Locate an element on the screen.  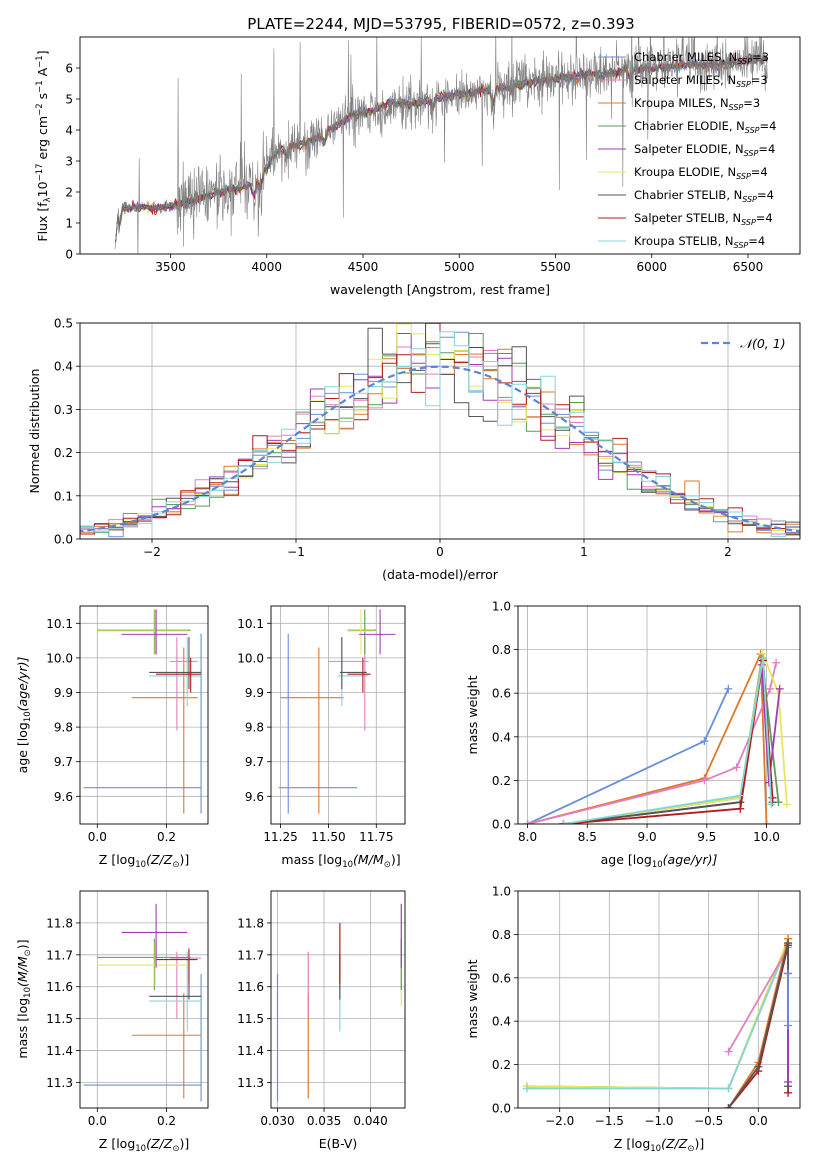
series-line-salpeter_stelib is located at coordinates (668, 741).